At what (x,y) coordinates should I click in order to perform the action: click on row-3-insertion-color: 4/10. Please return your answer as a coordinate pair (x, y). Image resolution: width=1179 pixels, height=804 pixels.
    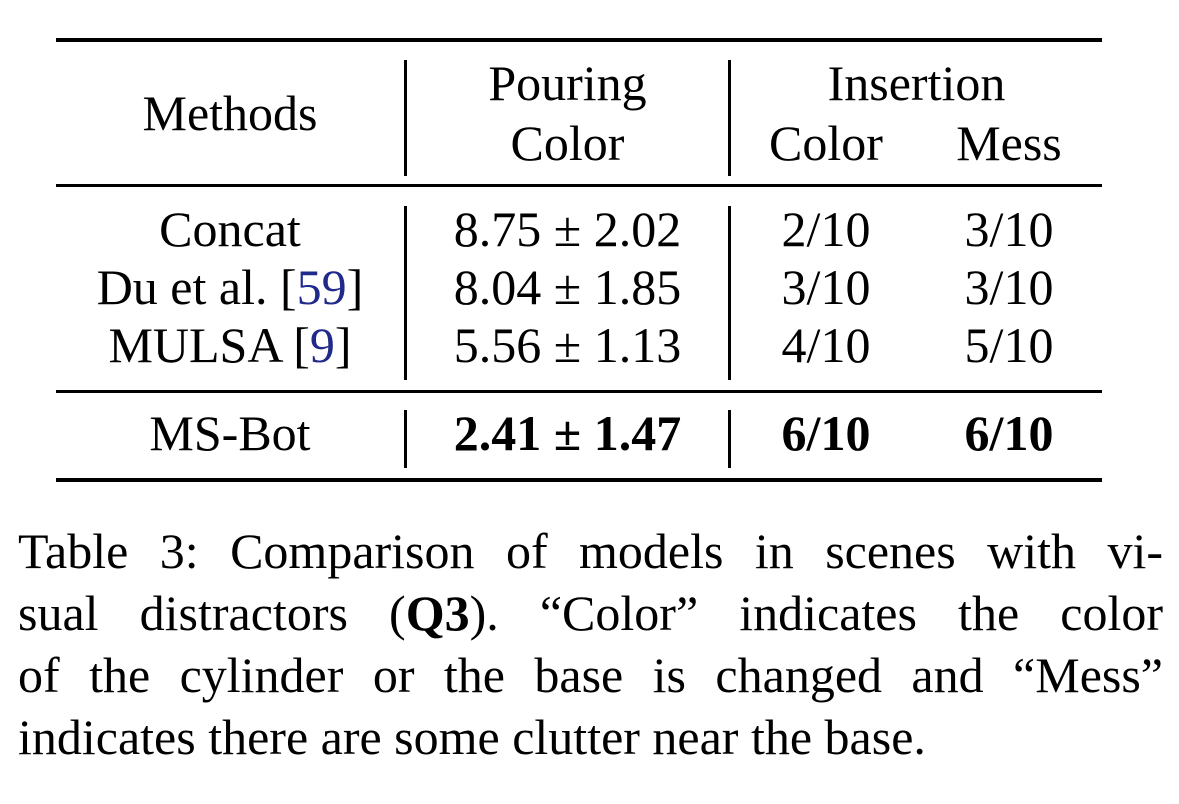
    Looking at the image, I should click on (826, 345).